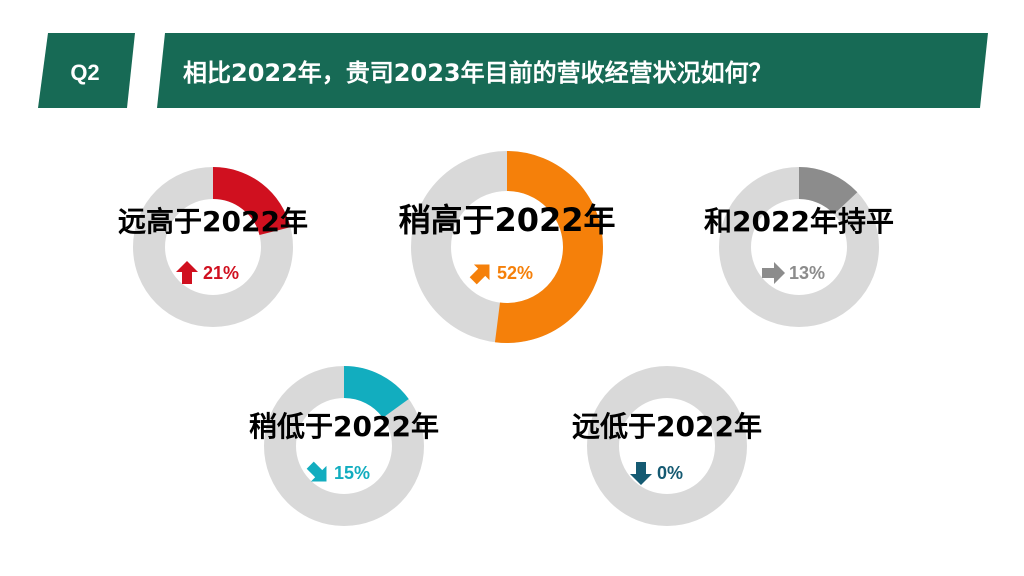 The image size is (1024, 576). I want to click on category-label: 远高于2022年, so click(213, 221).